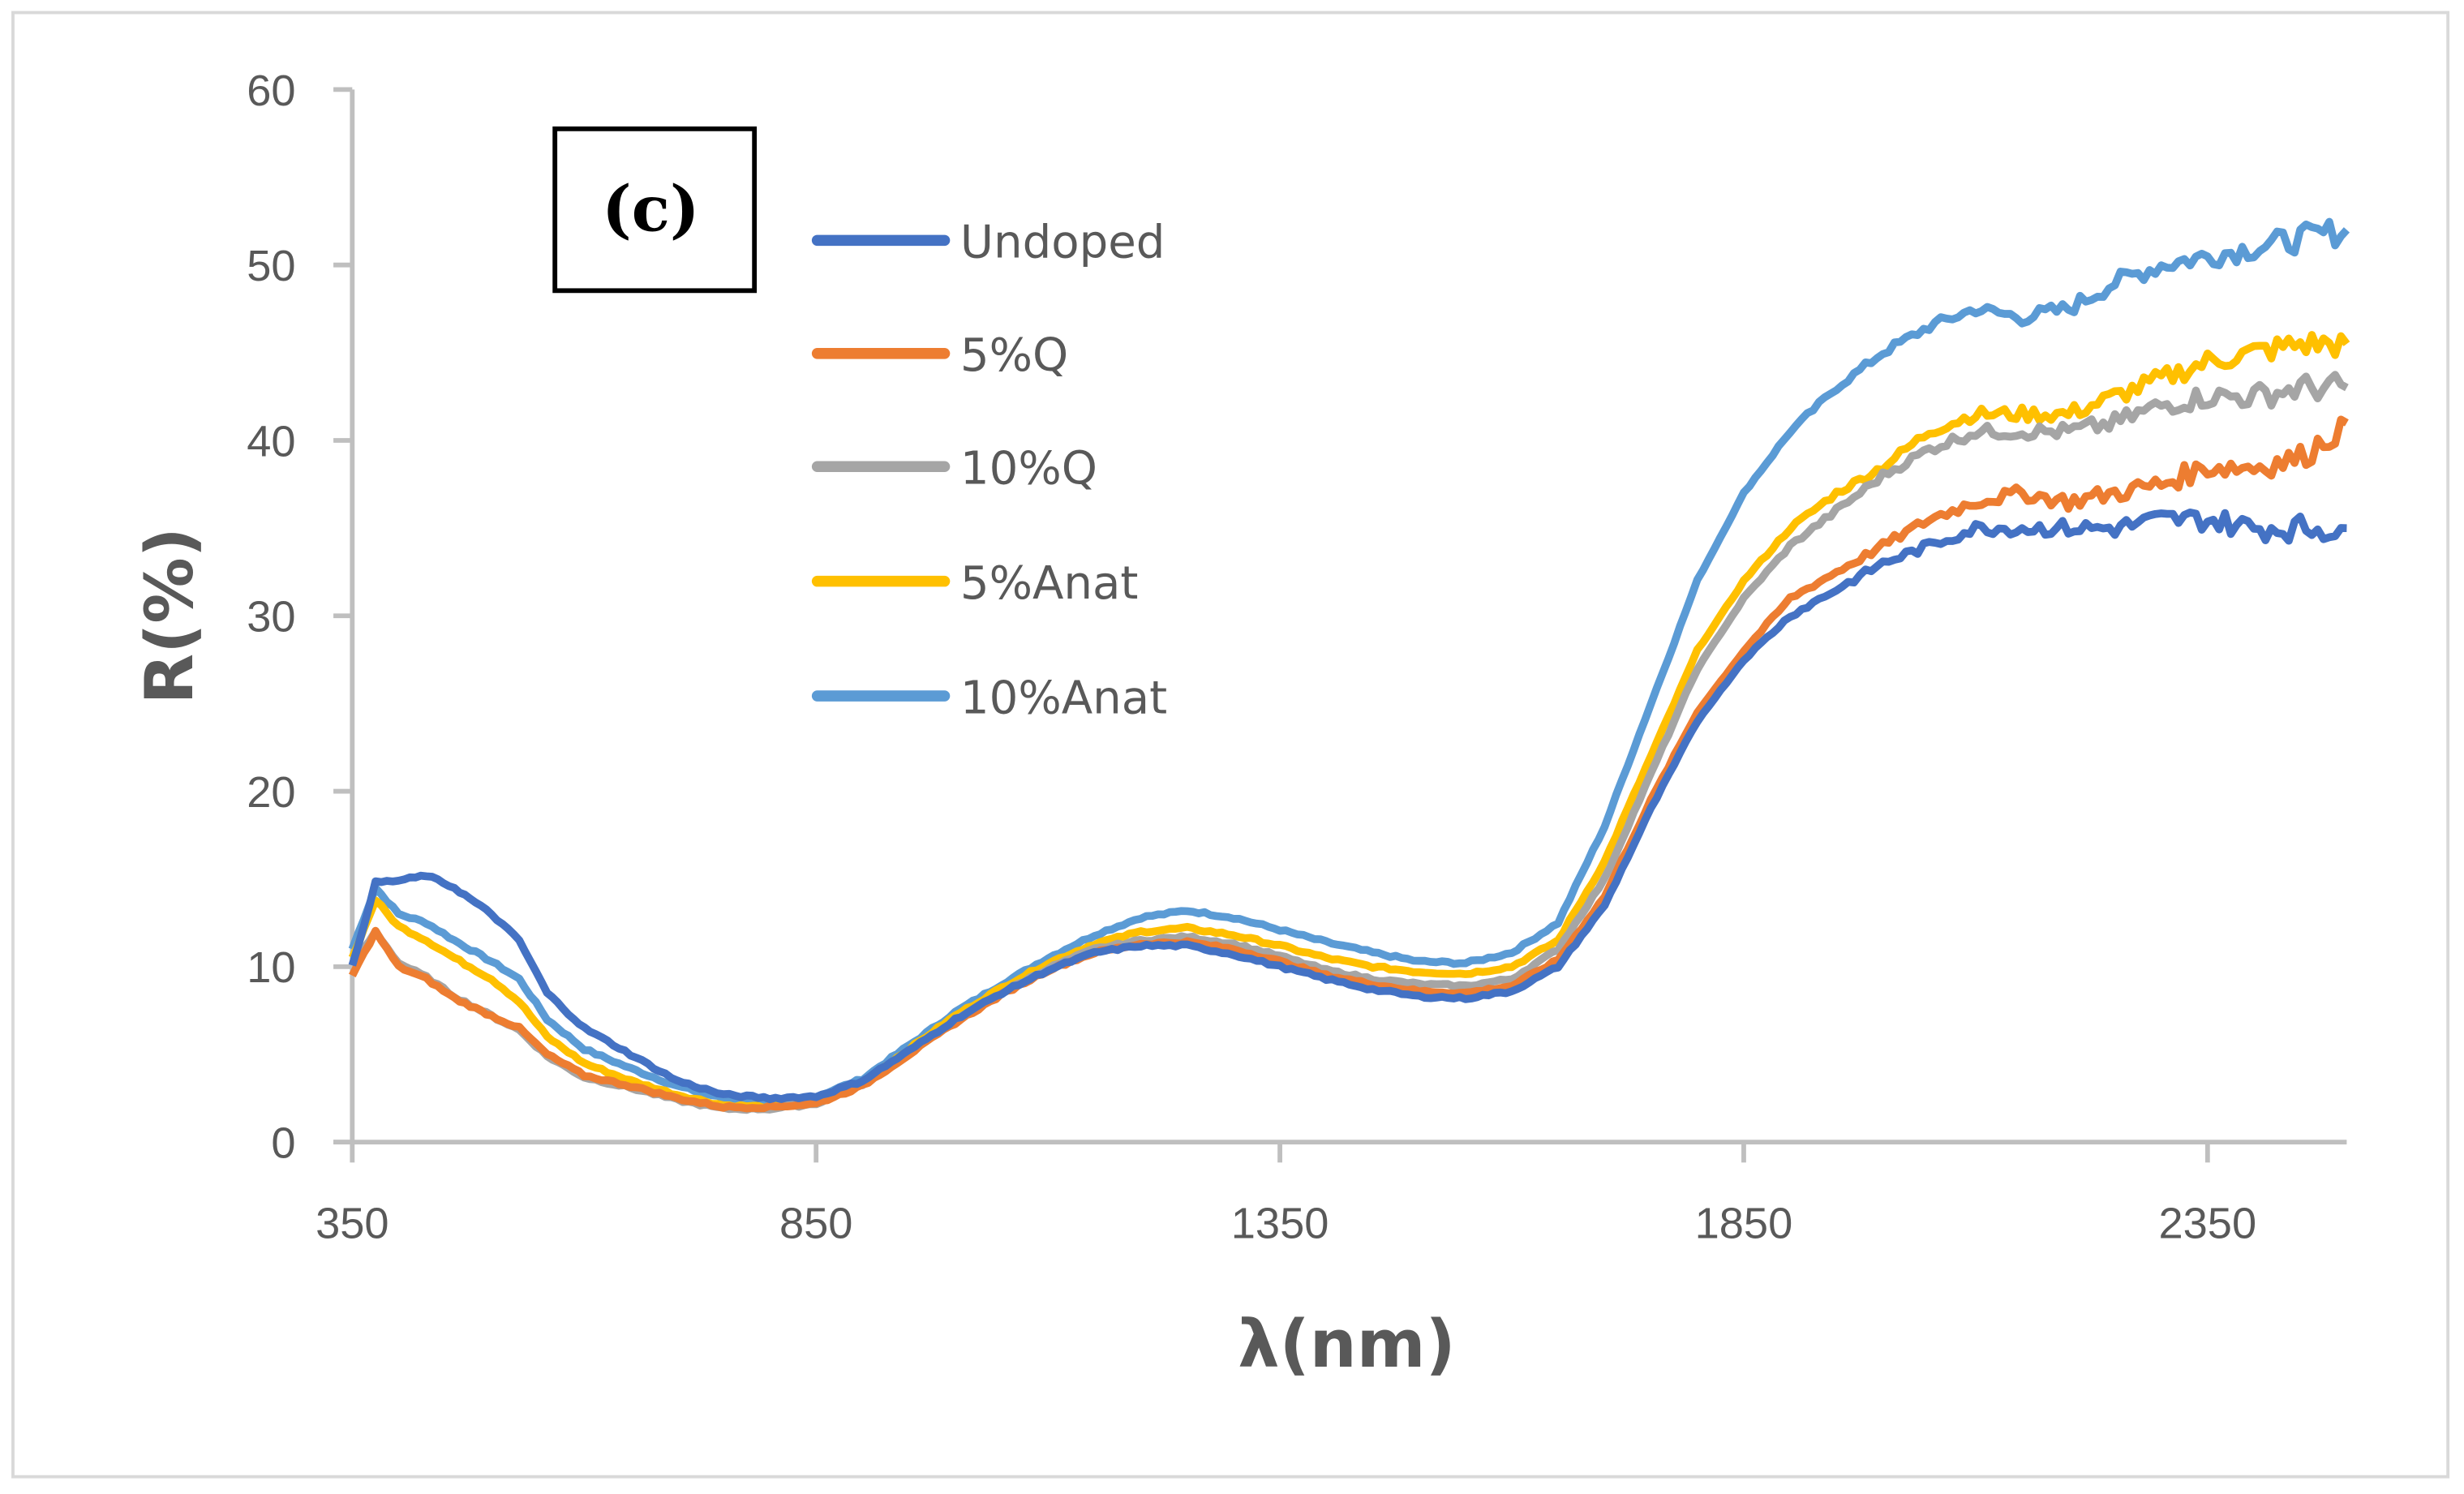 The width and height of the screenshot is (2464, 1494). I want to click on legend-label: 5%Anat, so click(1049, 583).